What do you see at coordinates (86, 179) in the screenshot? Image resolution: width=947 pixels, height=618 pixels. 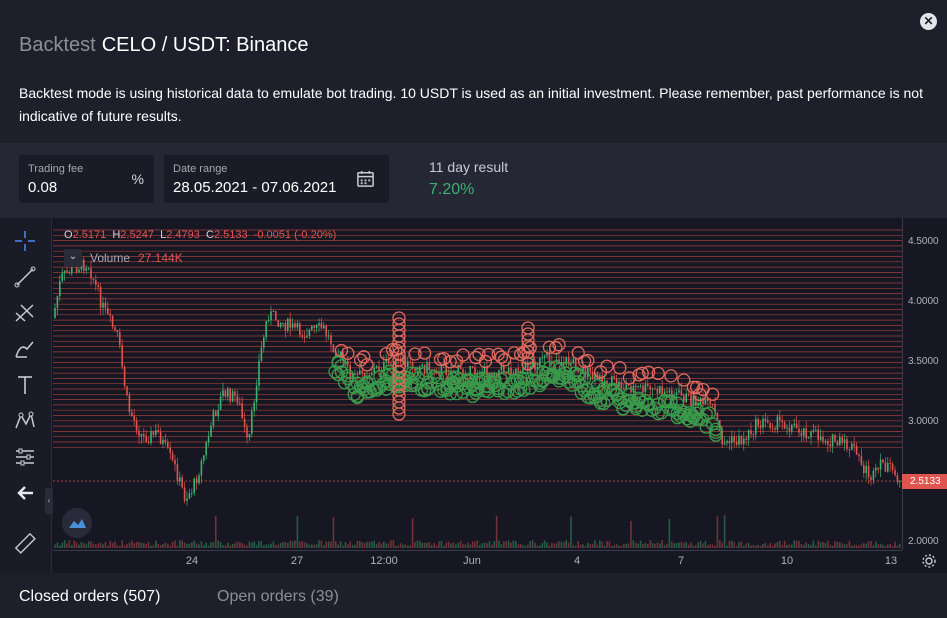 I see `trading-fee-field: Trading fee 0.08 %` at bounding box center [86, 179].